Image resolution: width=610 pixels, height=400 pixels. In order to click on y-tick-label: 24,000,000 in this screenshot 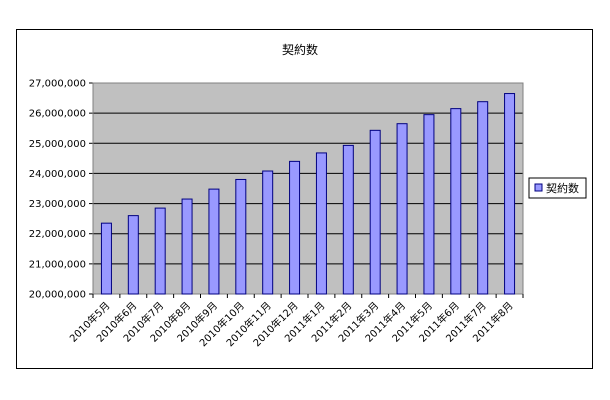, I will do `click(57, 174)`.